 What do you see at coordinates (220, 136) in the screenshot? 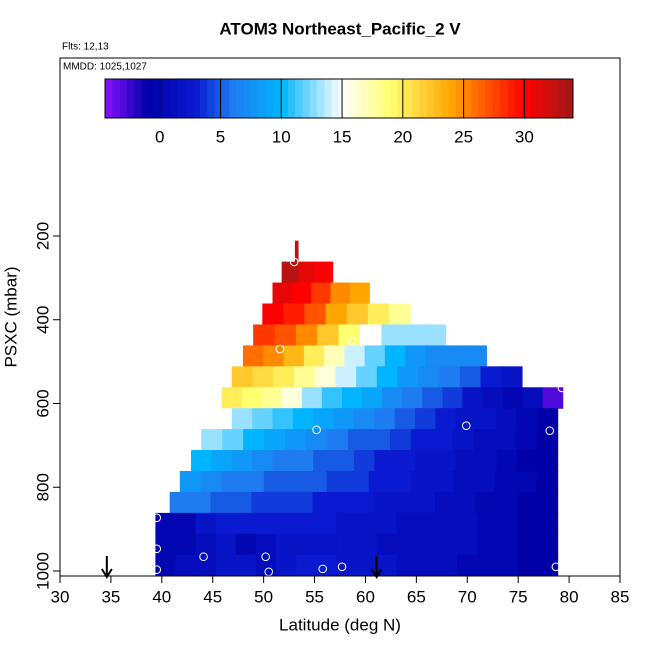
I see `colorbar-tick-label: 5` at bounding box center [220, 136].